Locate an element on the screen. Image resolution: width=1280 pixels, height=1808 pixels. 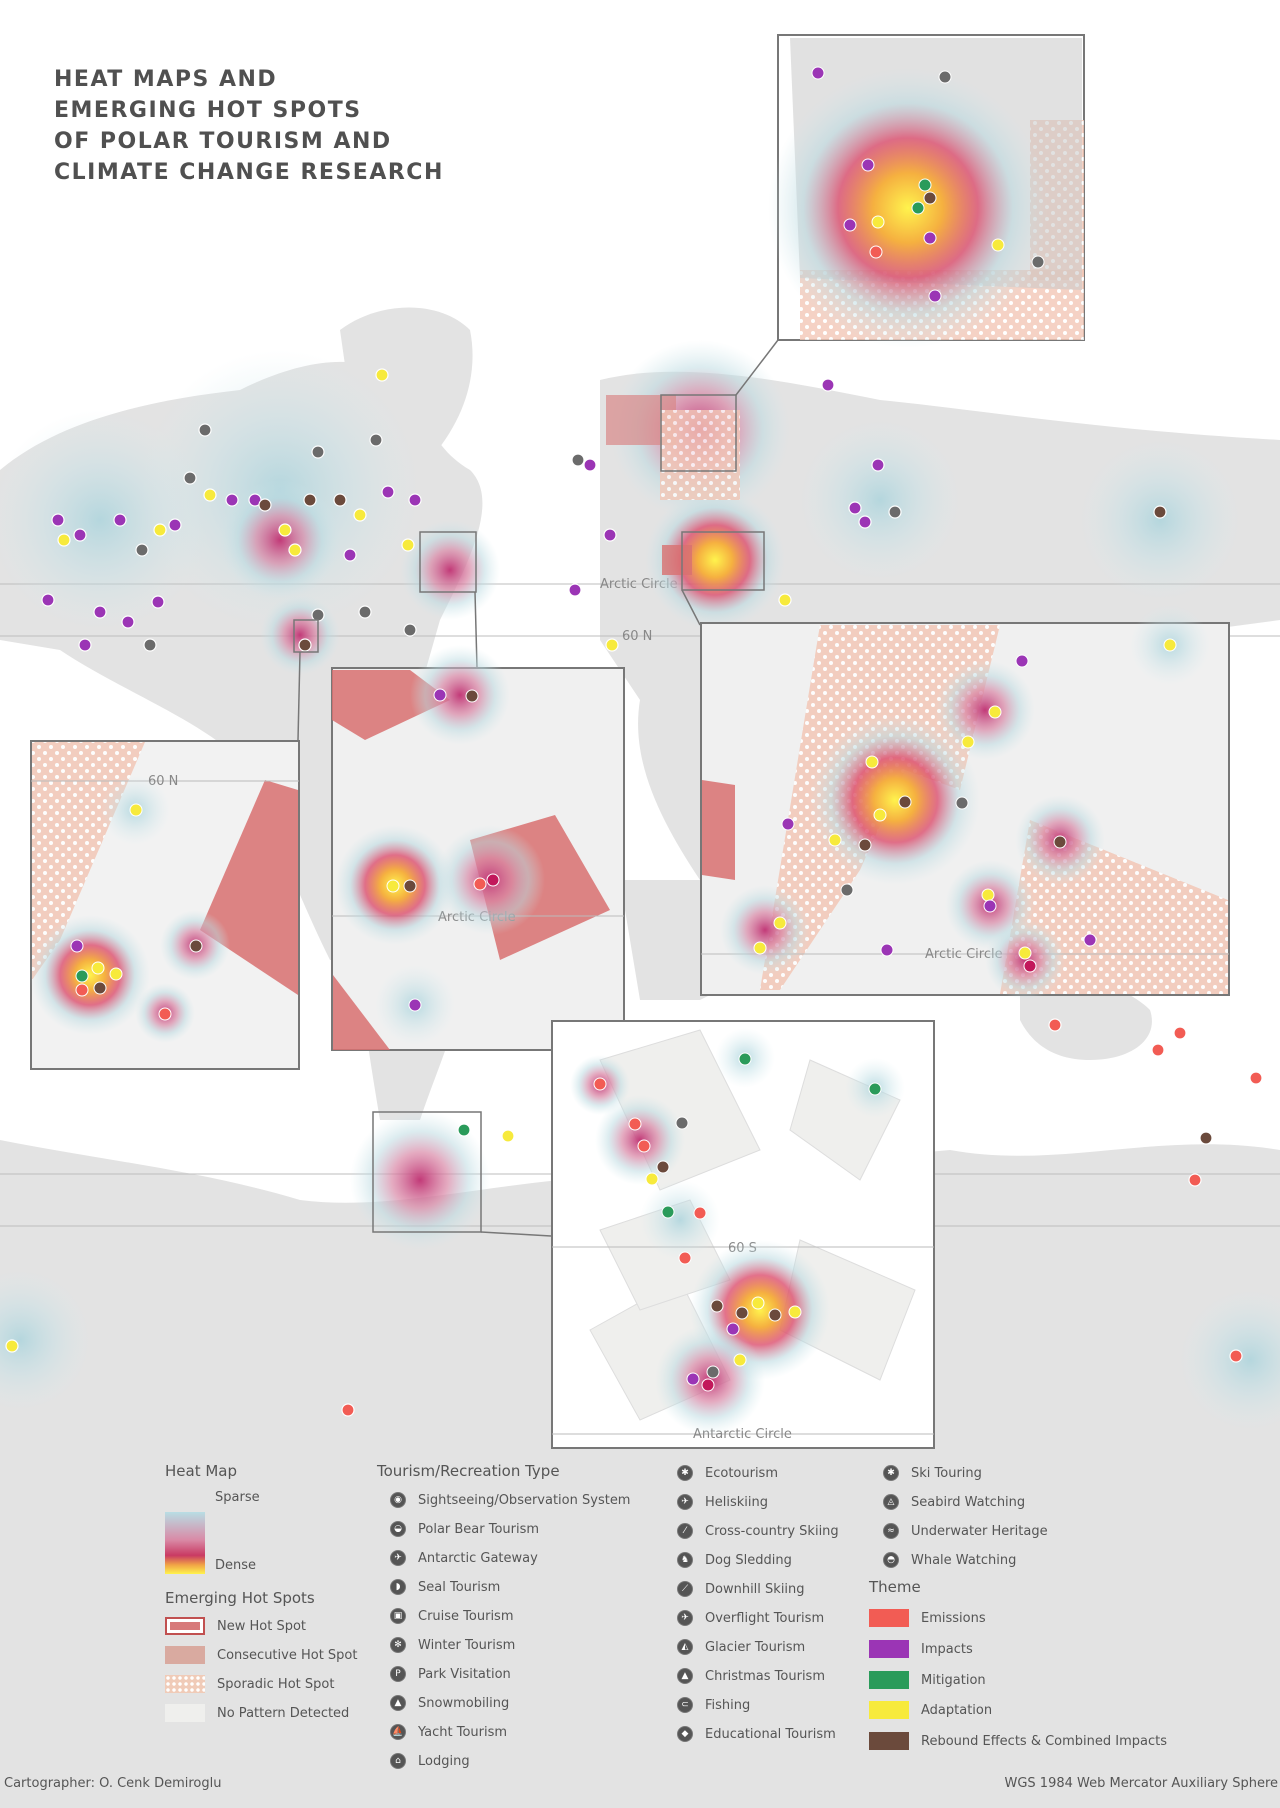
legend-label: Cross-country Skiing is located at coordinates (772, 1531).